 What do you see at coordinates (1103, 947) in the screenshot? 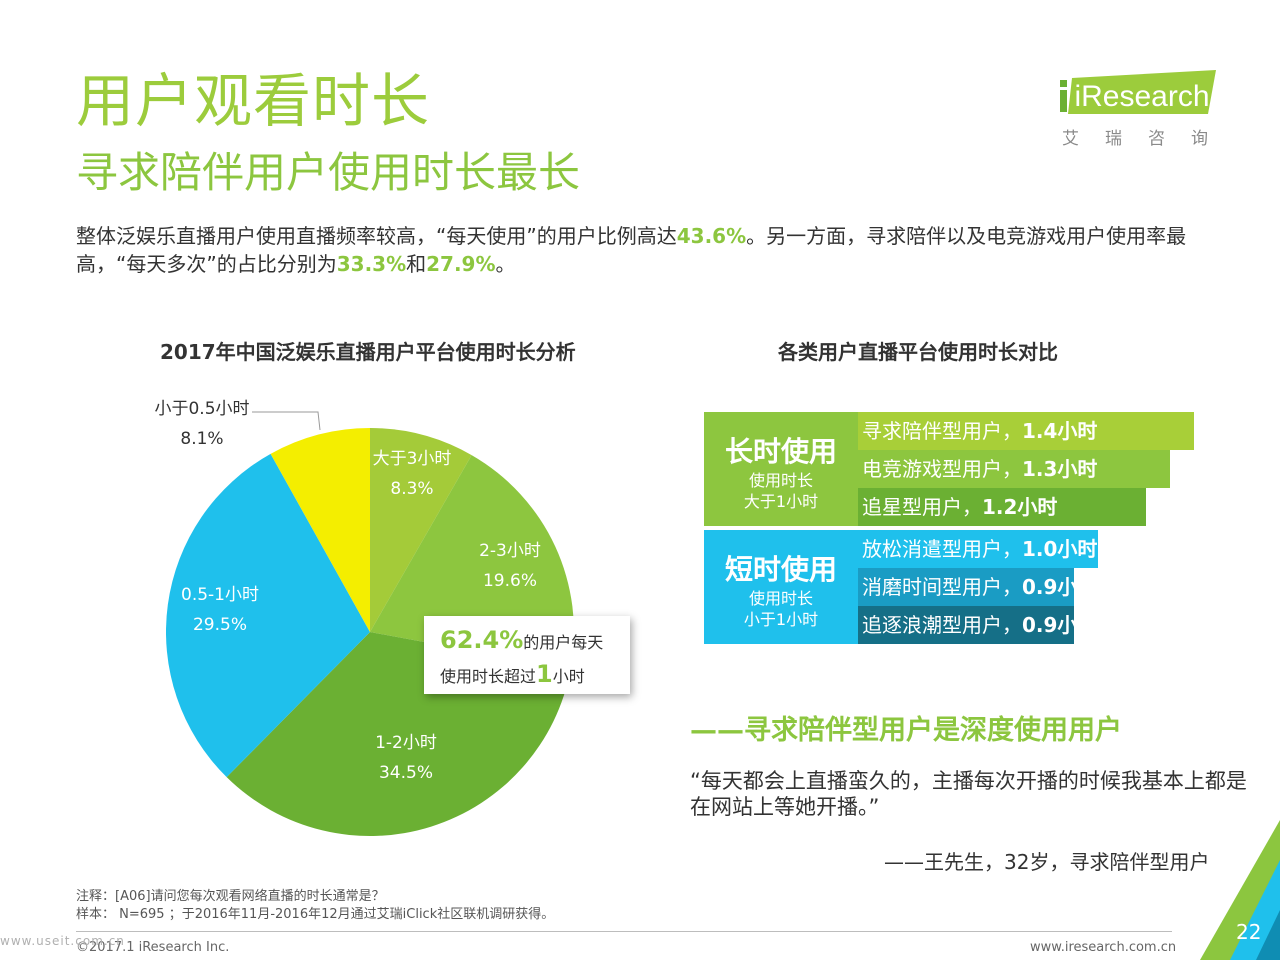
I see `website-link: www.iresearch.com.cn` at bounding box center [1103, 947].